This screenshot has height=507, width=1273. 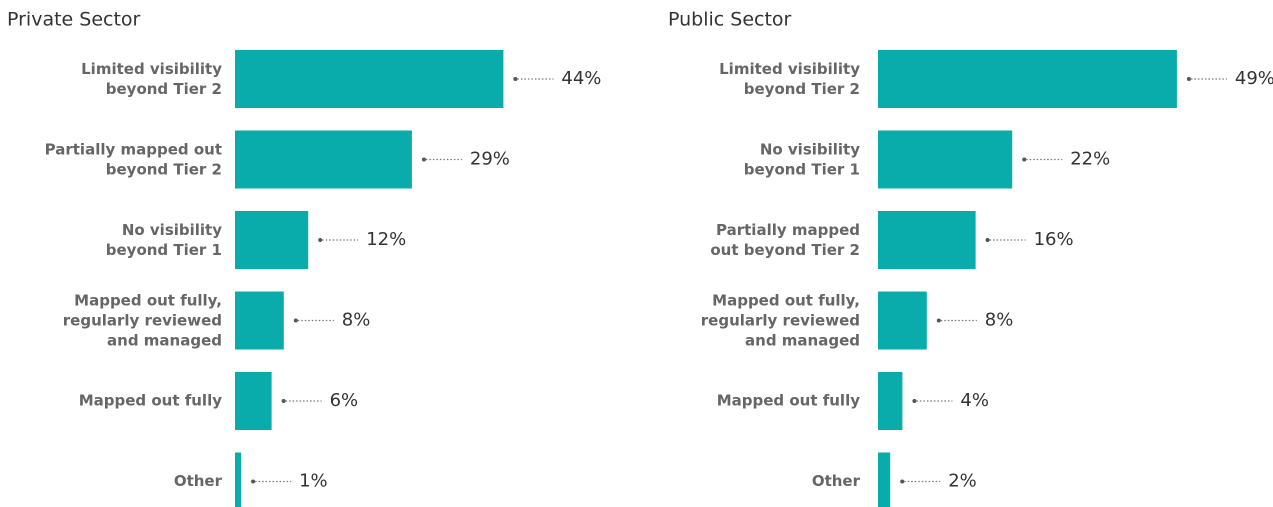 I want to click on value-label: 6%, so click(x=344, y=400).